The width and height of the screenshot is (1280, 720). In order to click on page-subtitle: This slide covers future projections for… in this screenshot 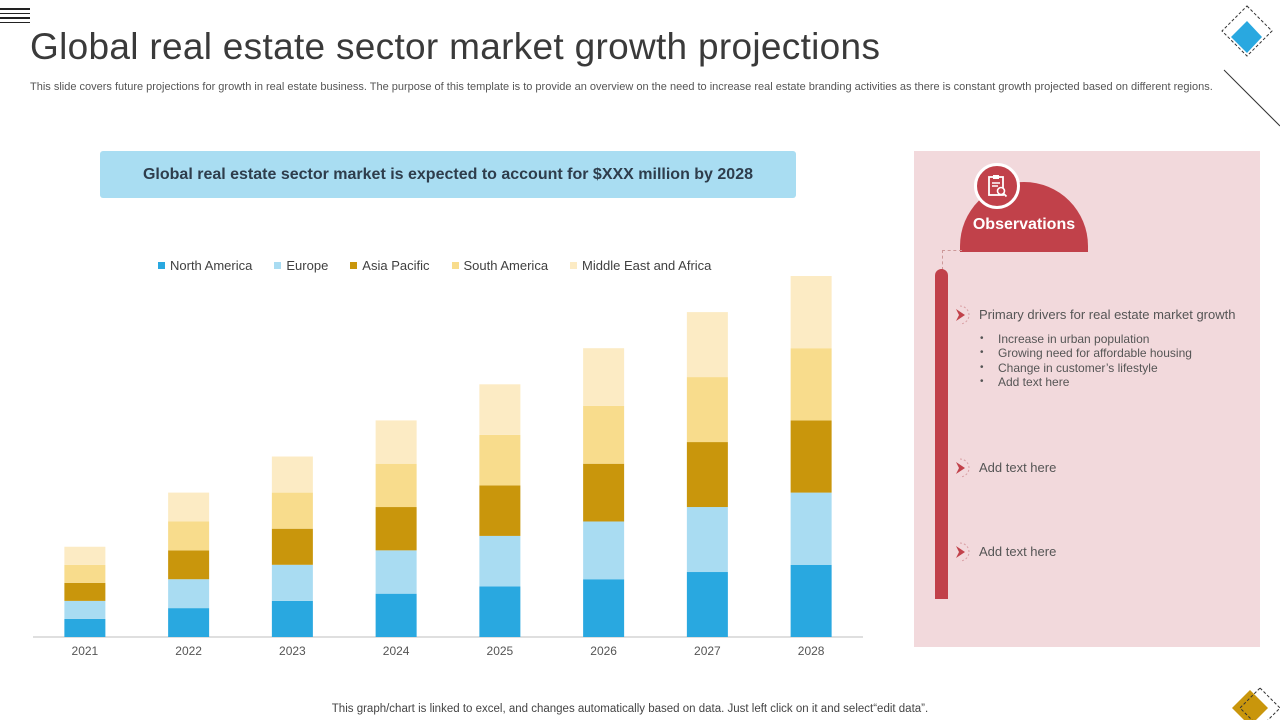, I will do `click(621, 87)`.